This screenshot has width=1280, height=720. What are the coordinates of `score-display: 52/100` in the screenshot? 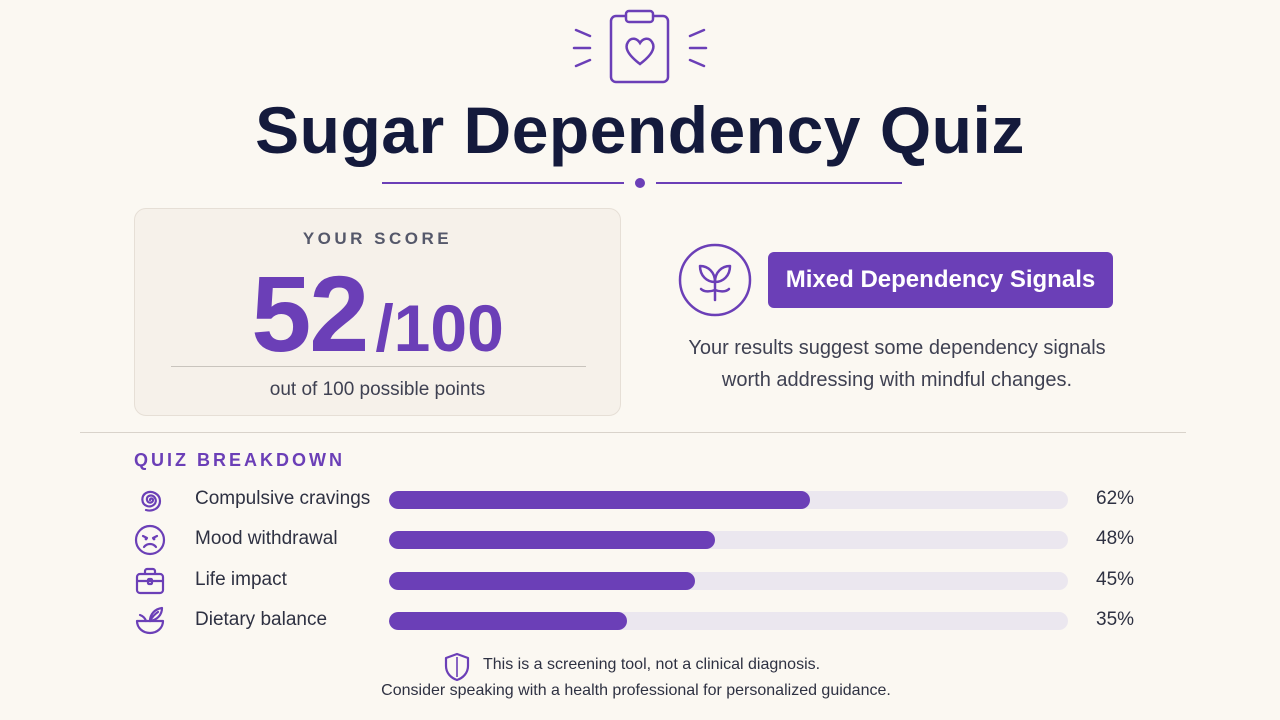 It's located at (377, 313).